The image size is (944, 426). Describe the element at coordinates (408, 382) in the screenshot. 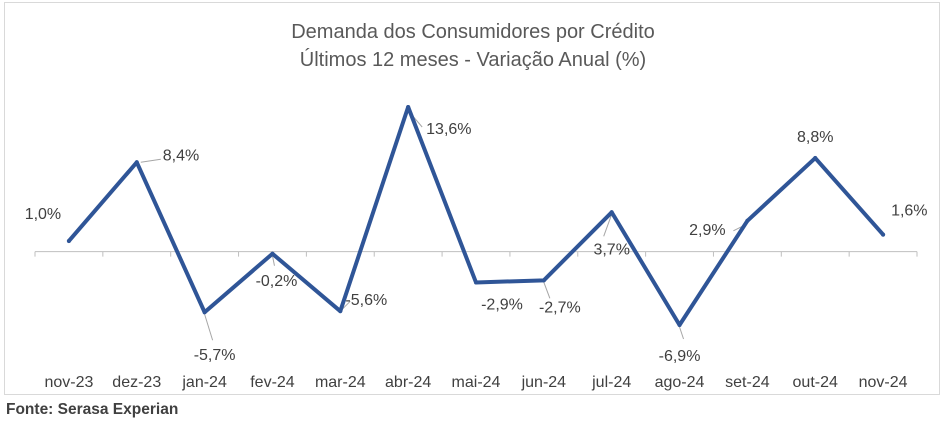

I see `x-tick-label: abr-24` at that location.